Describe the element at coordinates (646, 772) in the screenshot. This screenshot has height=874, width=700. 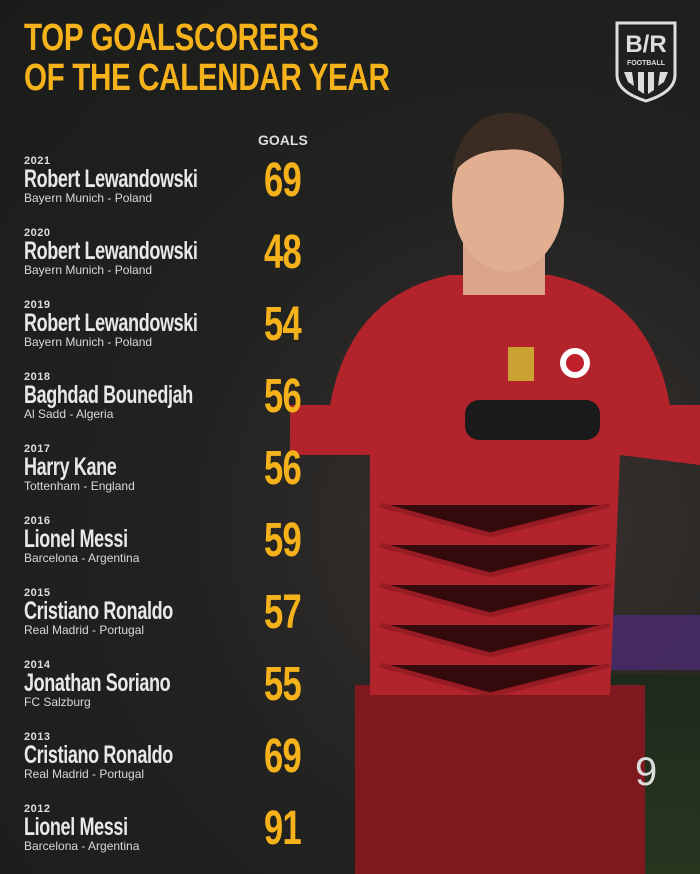
I see `svg-text: 9` at that location.